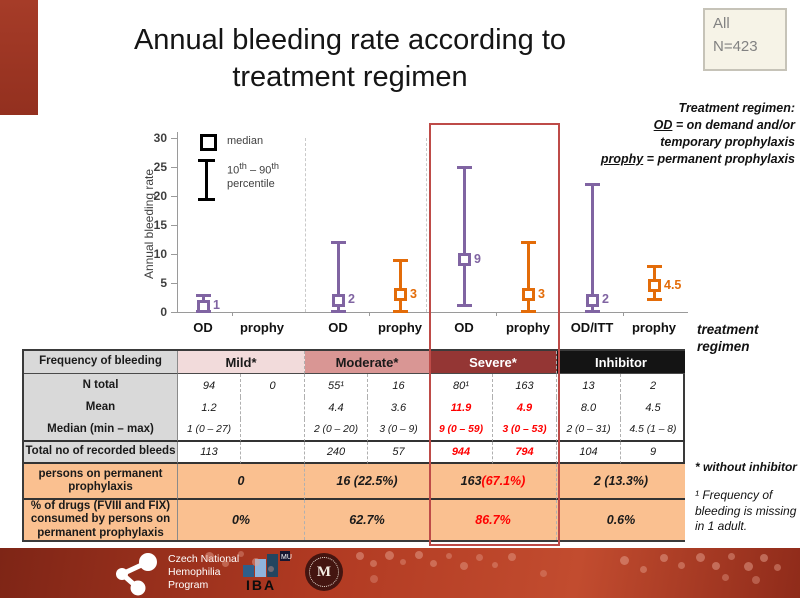 The image size is (800, 600). I want to click on cell-ntotal-sev-od: 80¹, so click(461, 385).